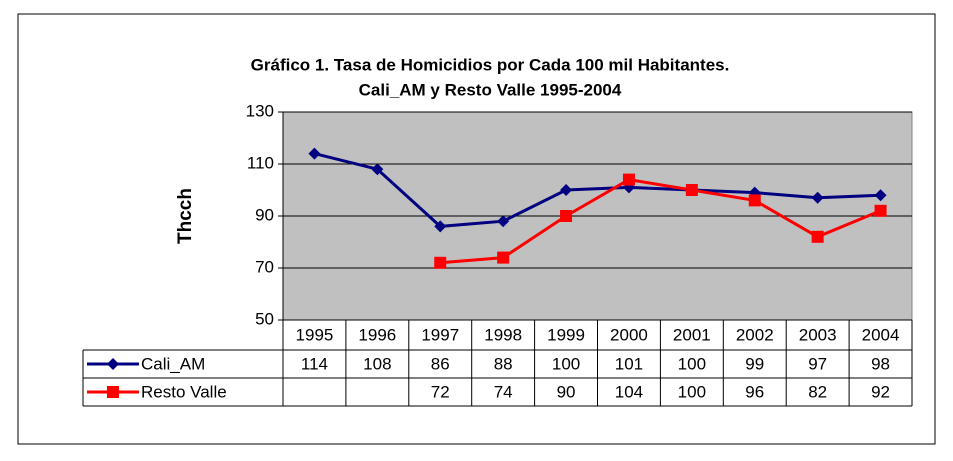 The image size is (953, 461). I want to click on x-tick-label: 1996, so click(377, 334).